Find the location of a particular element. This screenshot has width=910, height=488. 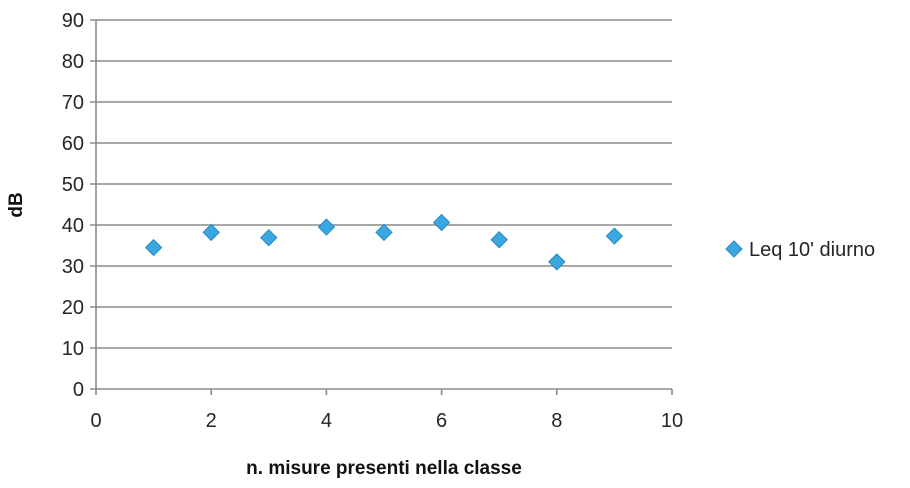

y-tick-labels: 0 10 20 30 40 50 60 70 80 90 is located at coordinates (73, 205).